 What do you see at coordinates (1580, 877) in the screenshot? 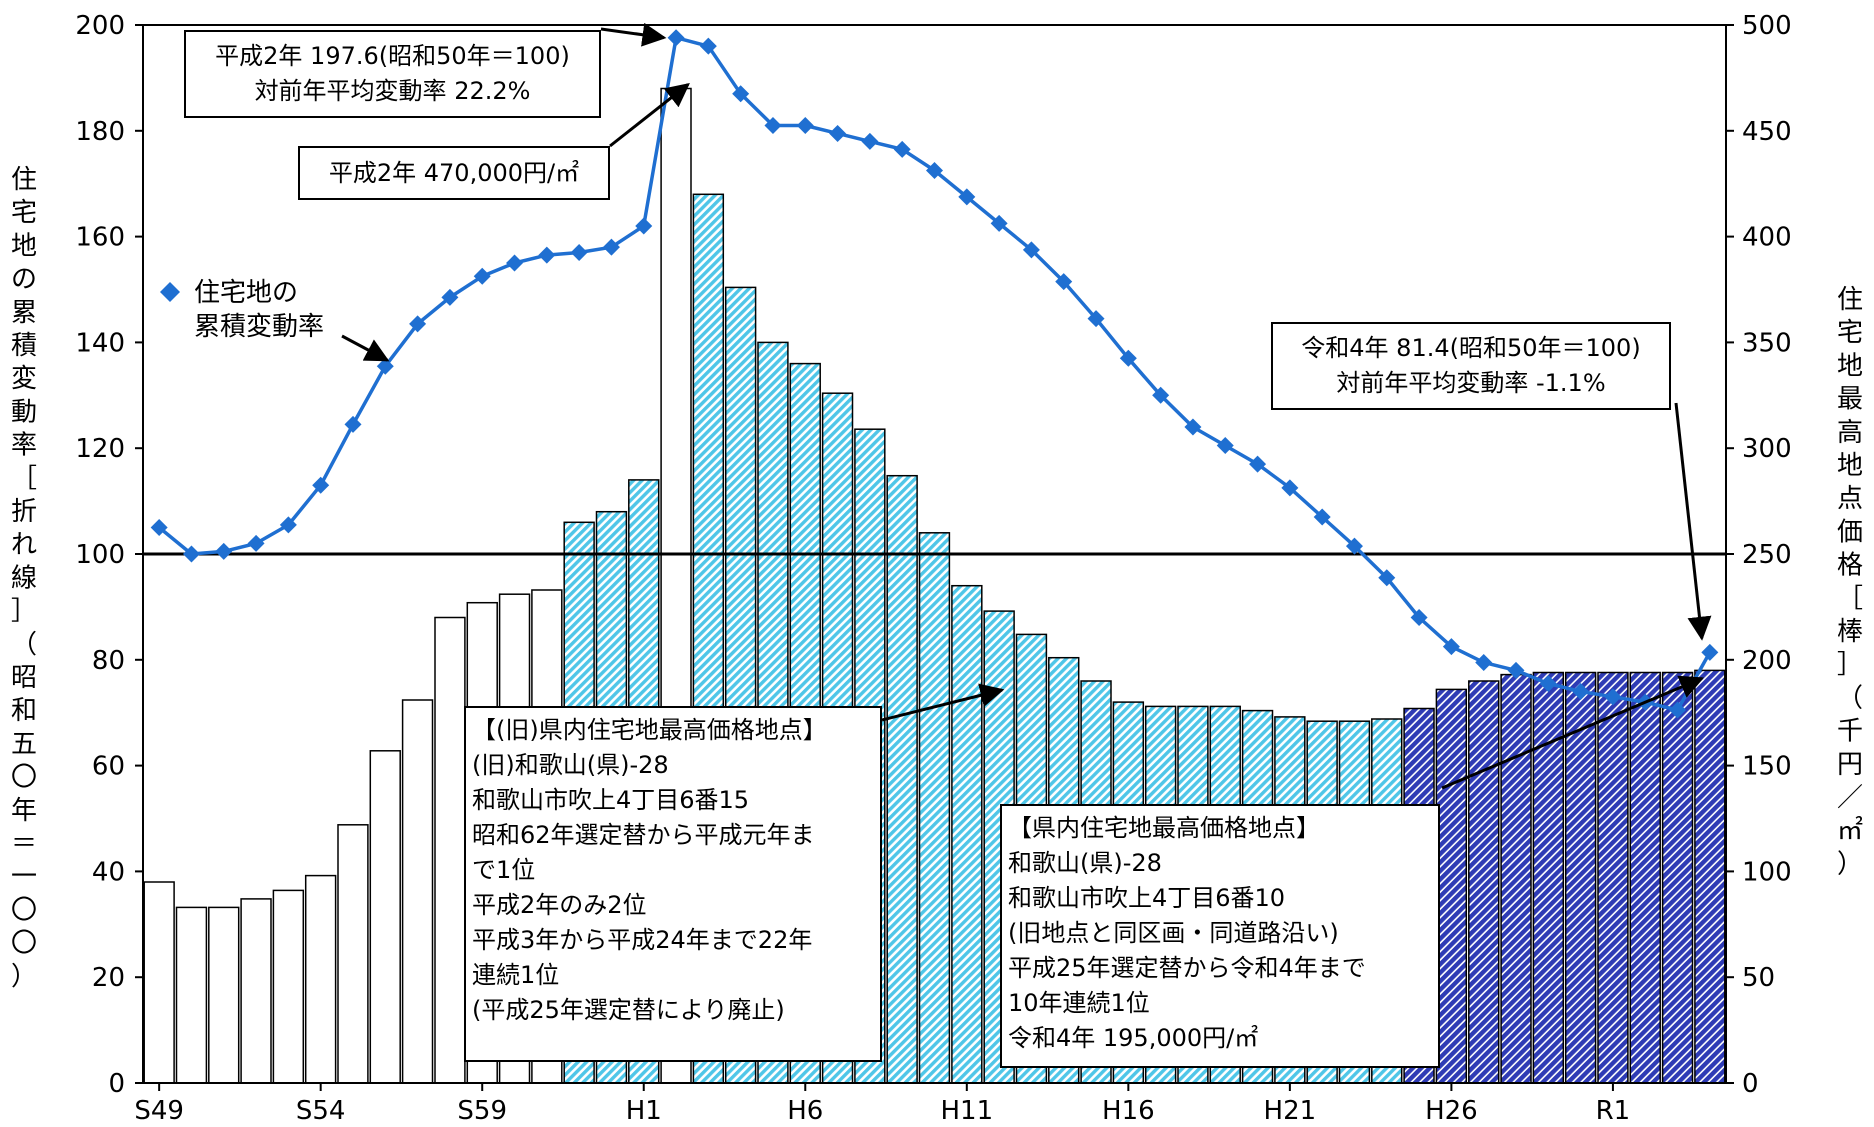
I see `bar-H30` at bounding box center [1580, 877].